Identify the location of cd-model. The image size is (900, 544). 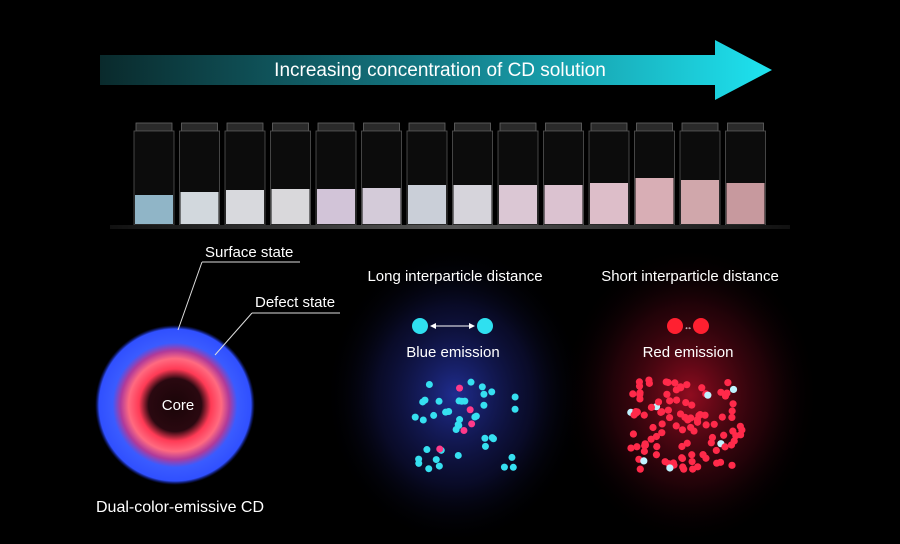
(175, 405).